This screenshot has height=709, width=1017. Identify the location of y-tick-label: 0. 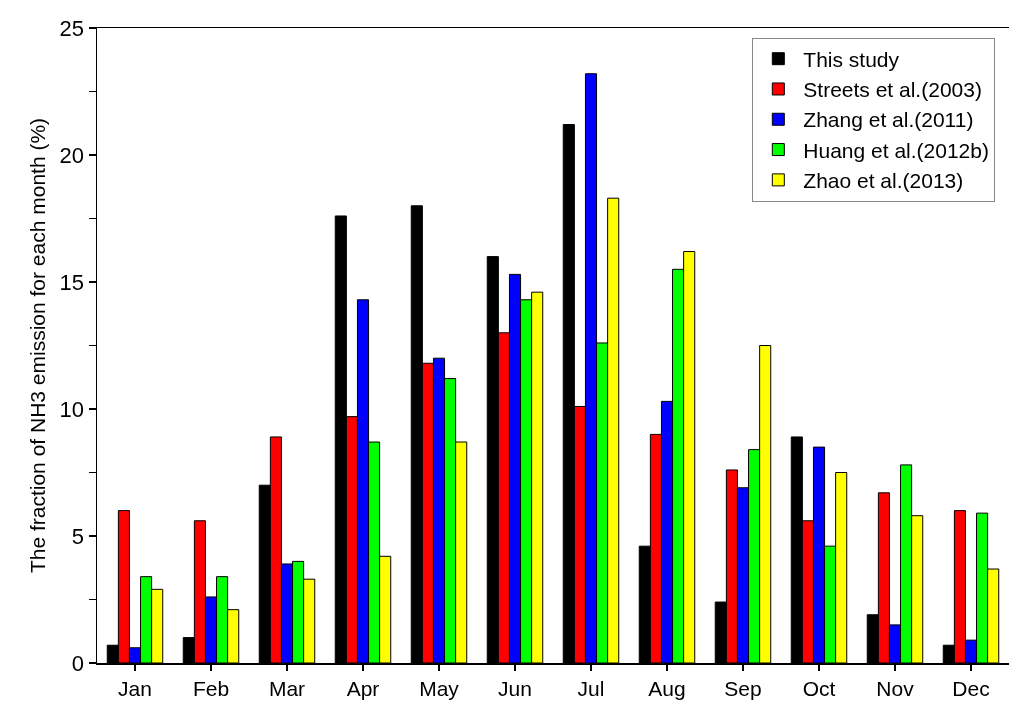
(78, 663).